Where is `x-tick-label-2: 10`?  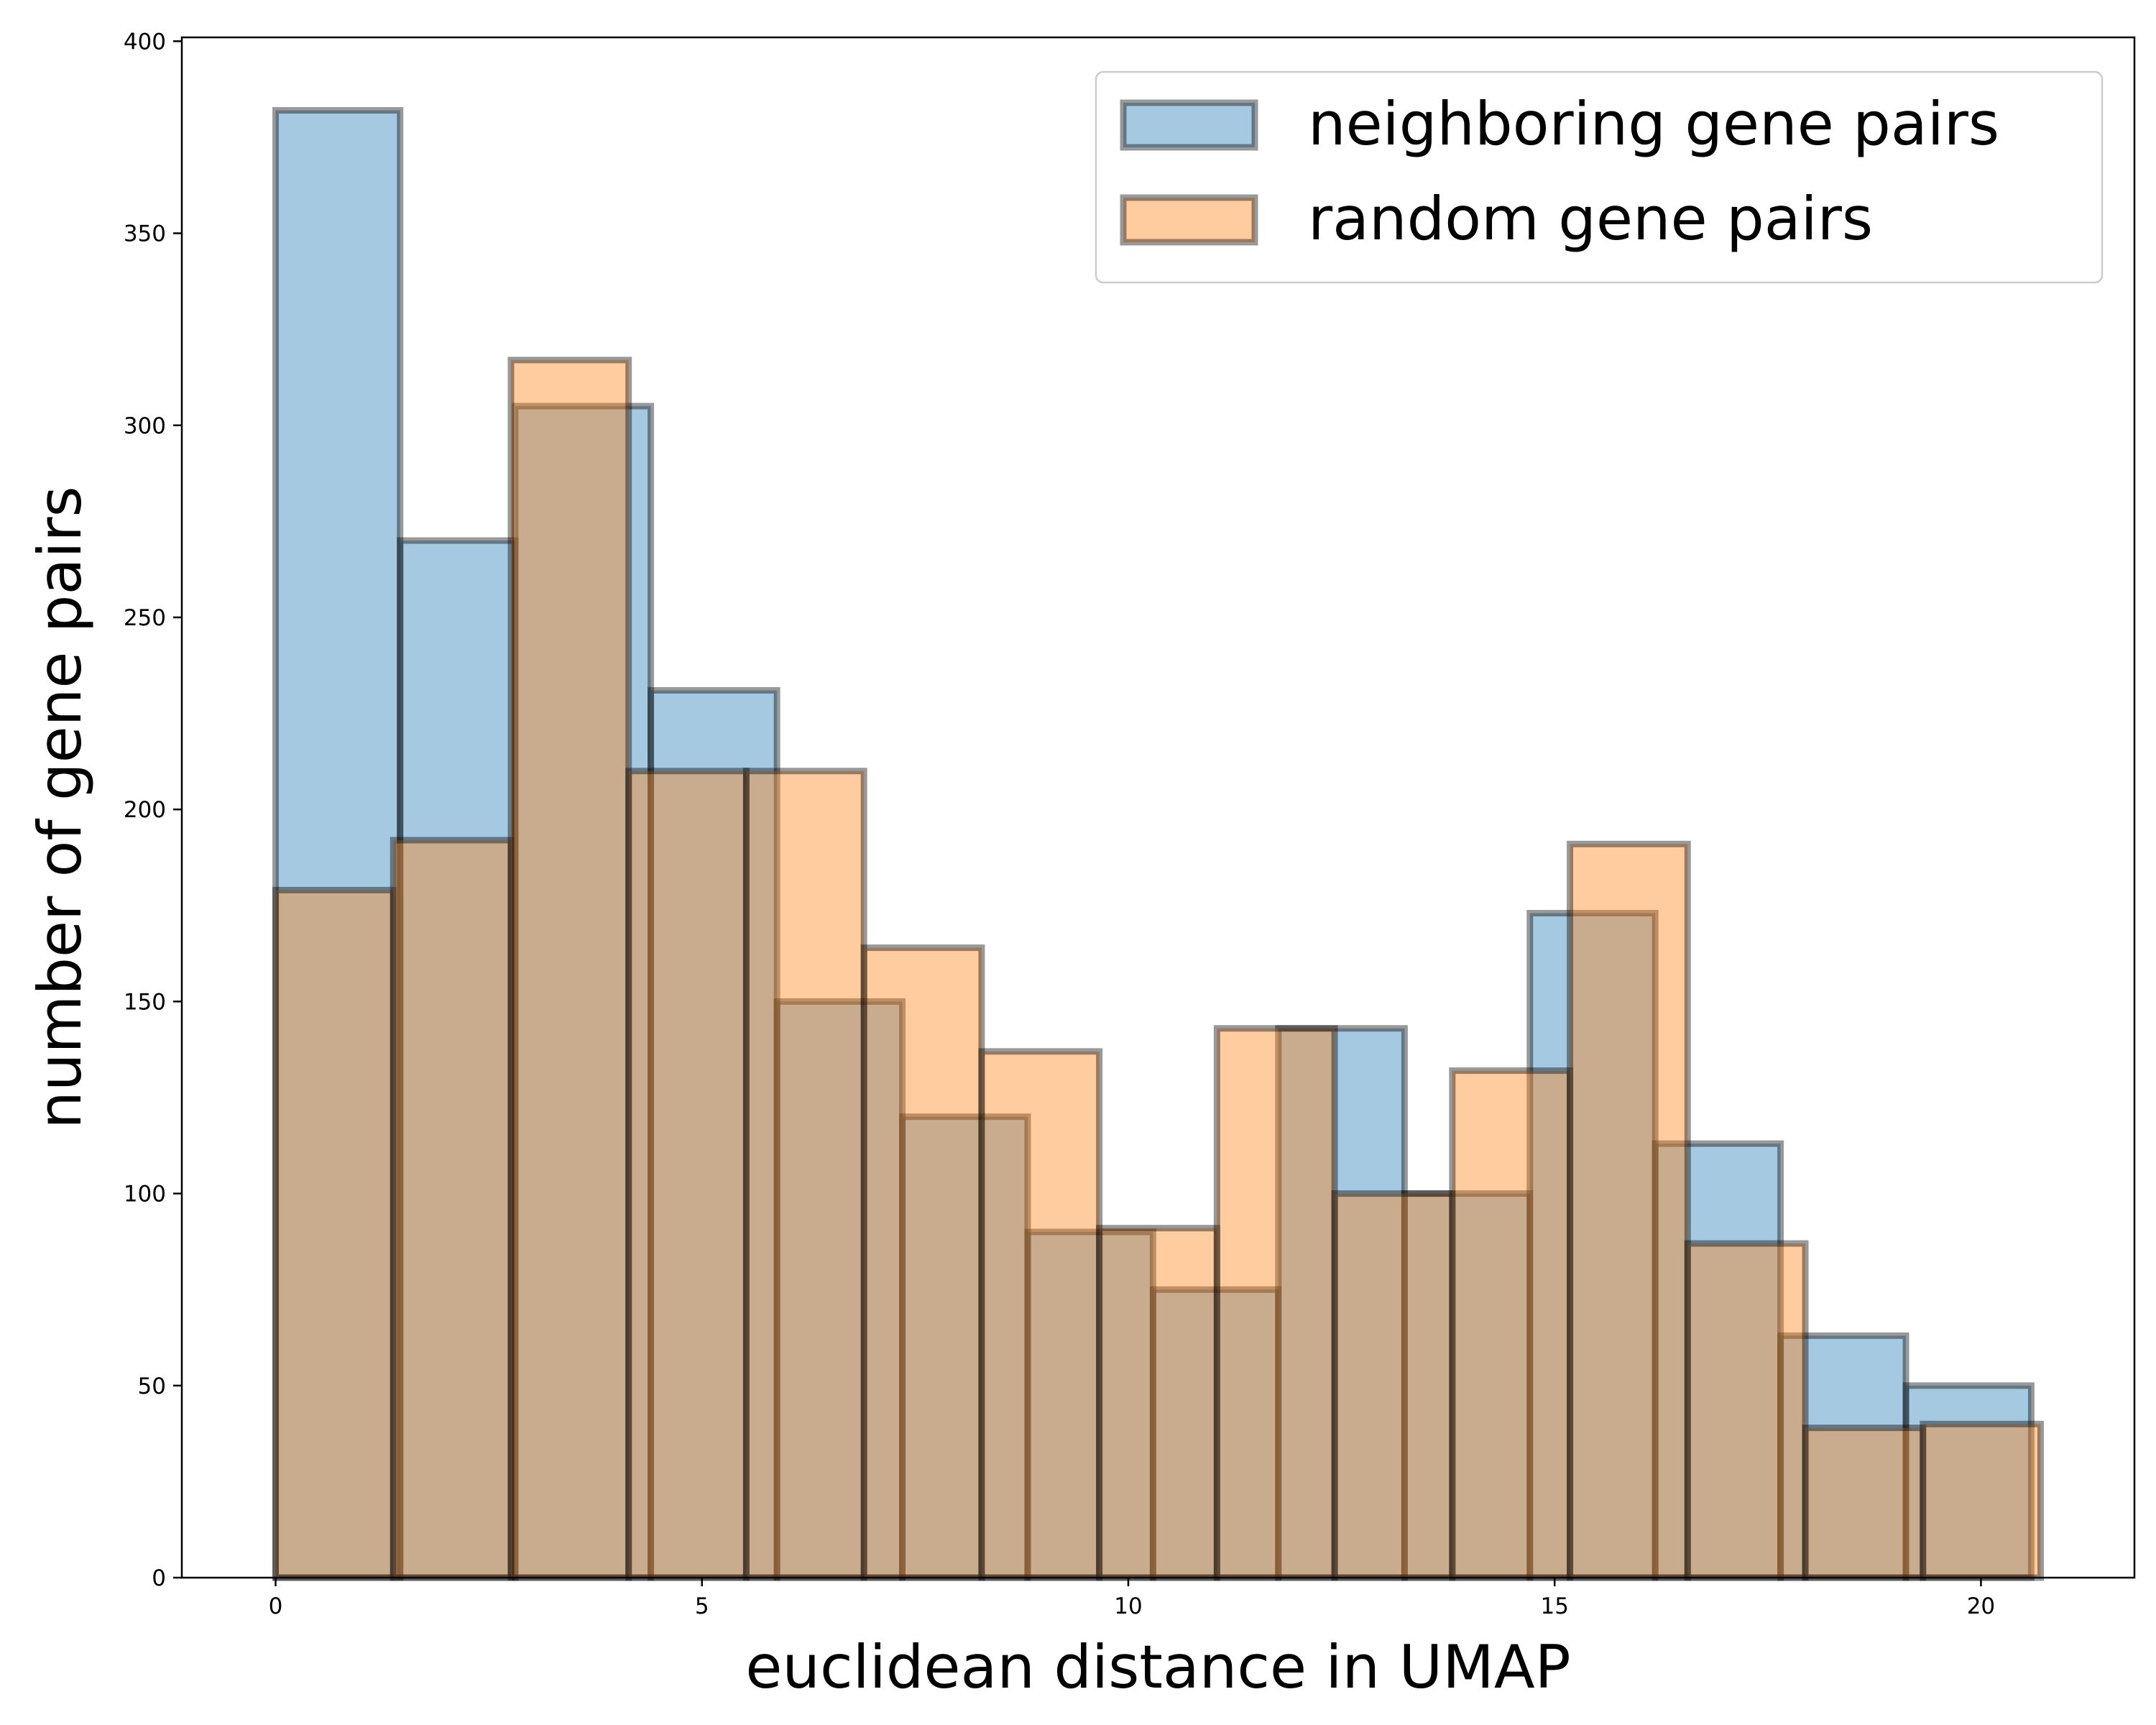 x-tick-label-2: 10 is located at coordinates (1128, 1606).